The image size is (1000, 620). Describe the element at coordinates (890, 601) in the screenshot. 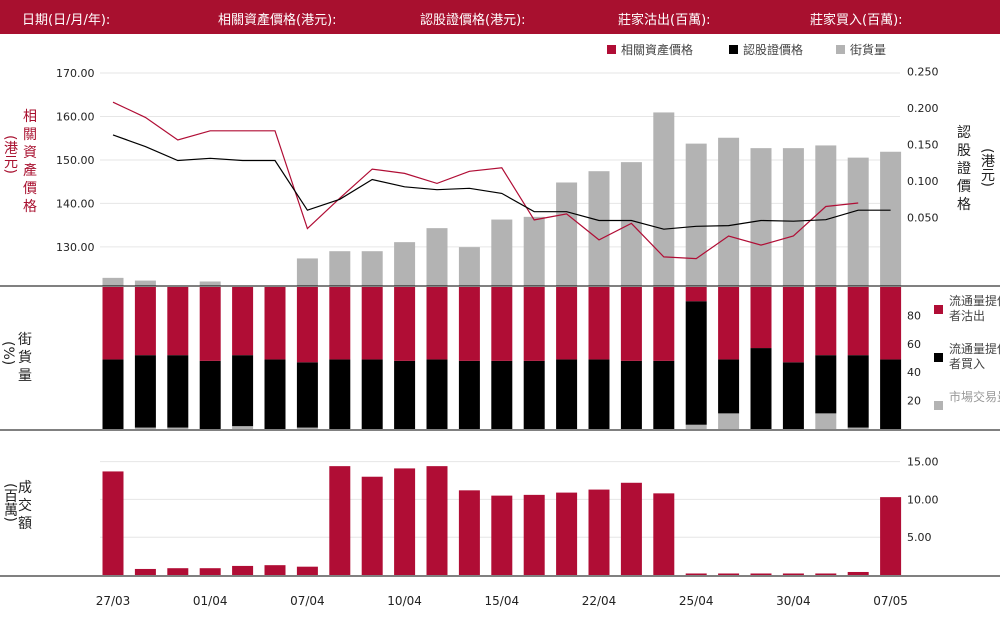

I see `x-tick-label: 07/05` at that location.